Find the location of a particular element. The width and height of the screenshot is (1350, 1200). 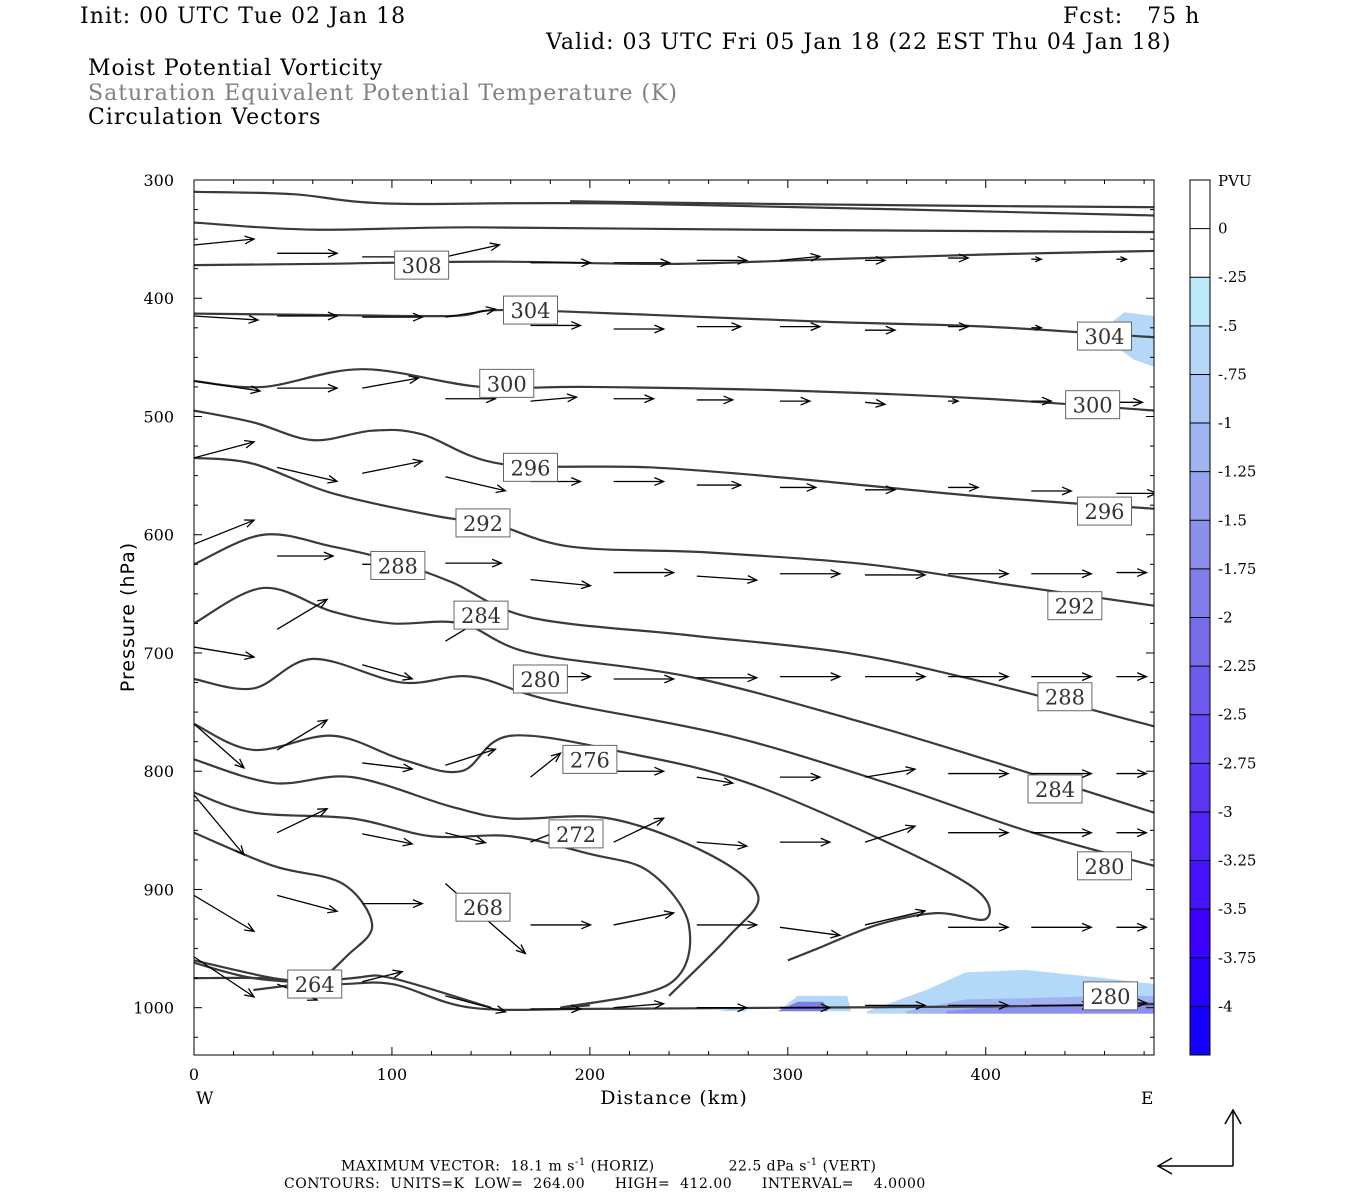

colorbar-label: -3 is located at coordinates (1225, 812).